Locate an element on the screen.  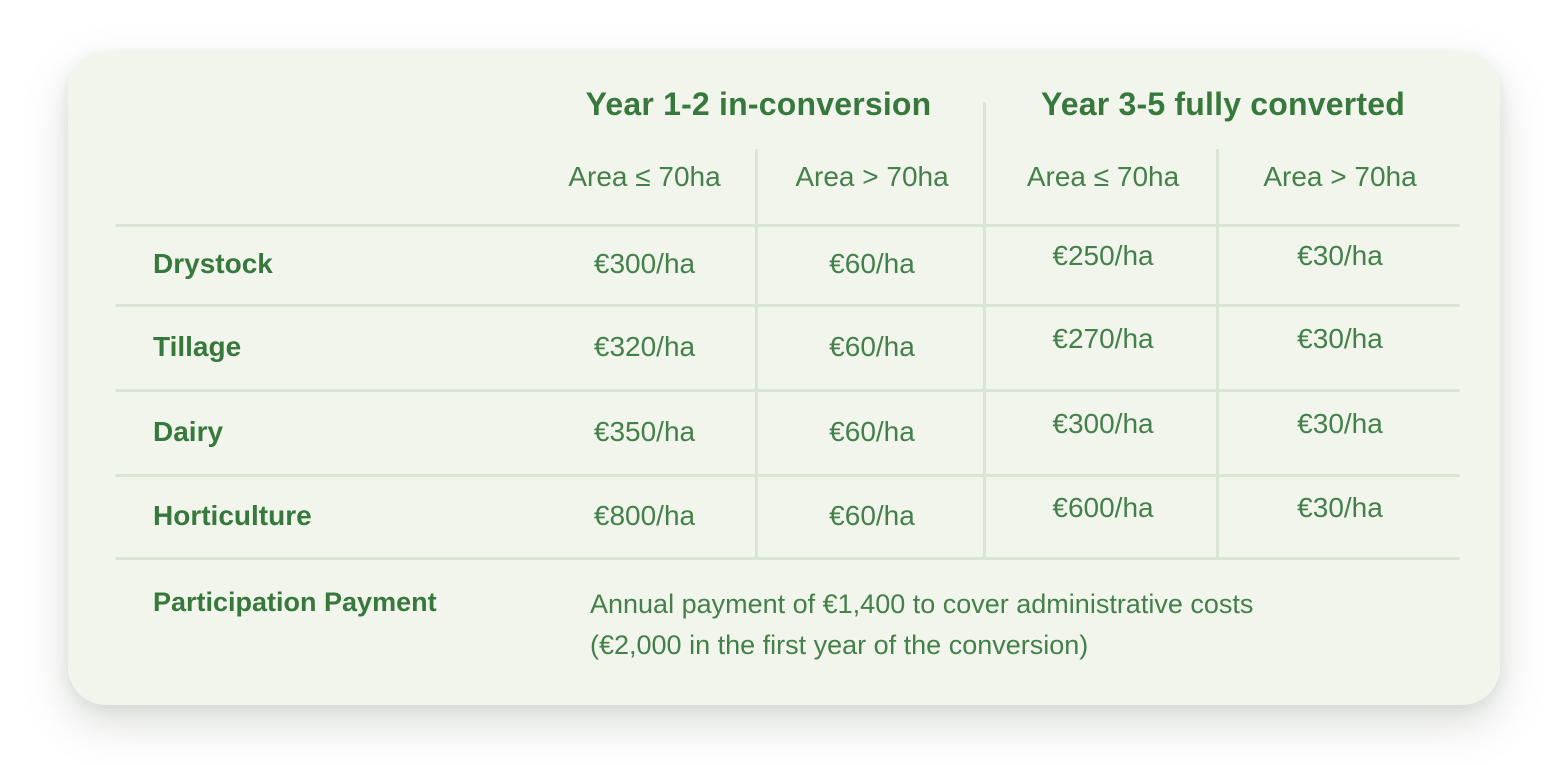
table-row-drystock: Drystock €300/ha €60/ha €250/ha €30/ha is located at coordinates (787, 264).